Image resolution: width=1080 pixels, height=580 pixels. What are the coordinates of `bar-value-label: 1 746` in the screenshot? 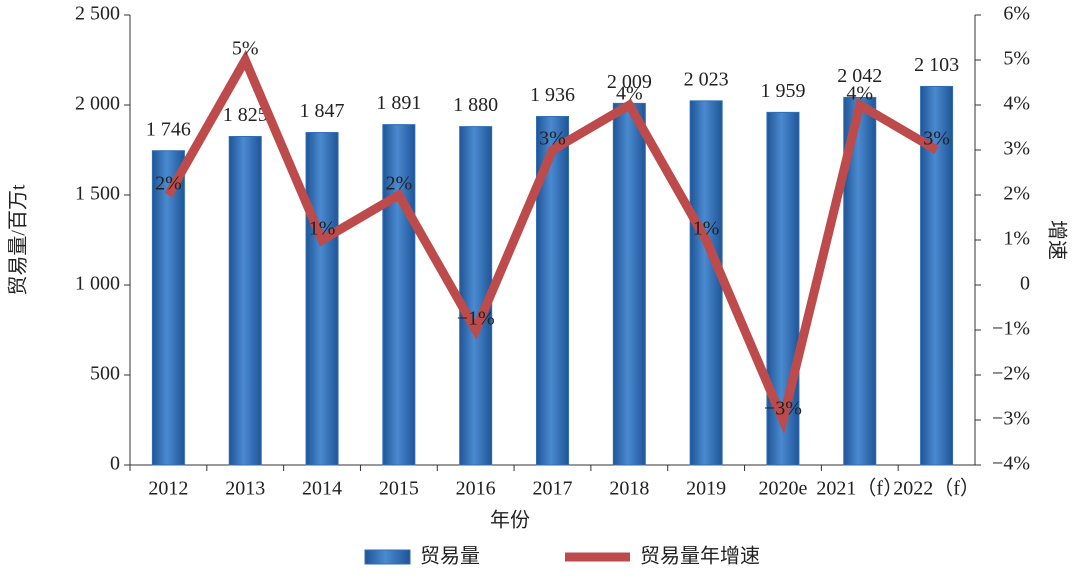 It's located at (168, 129).